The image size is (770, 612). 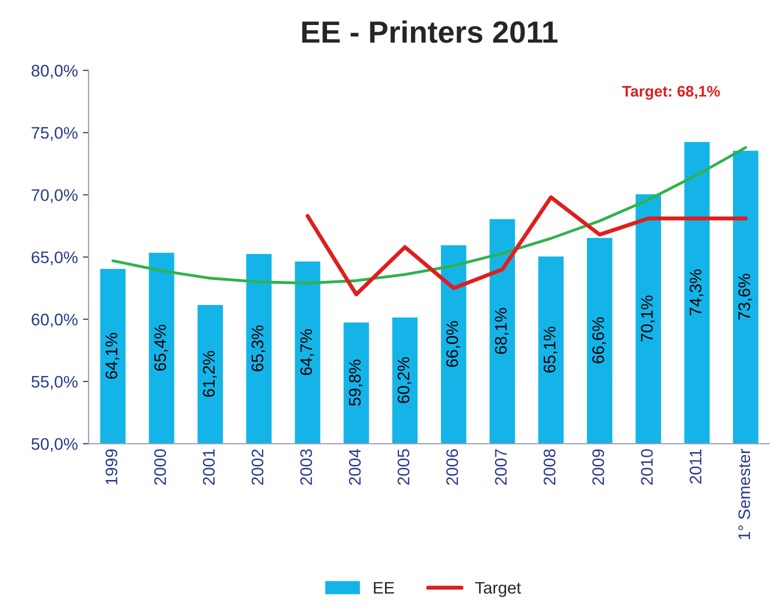 What do you see at coordinates (647, 319) in the screenshot?
I see `data-label: 70,1%` at bounding box center [647, 319].